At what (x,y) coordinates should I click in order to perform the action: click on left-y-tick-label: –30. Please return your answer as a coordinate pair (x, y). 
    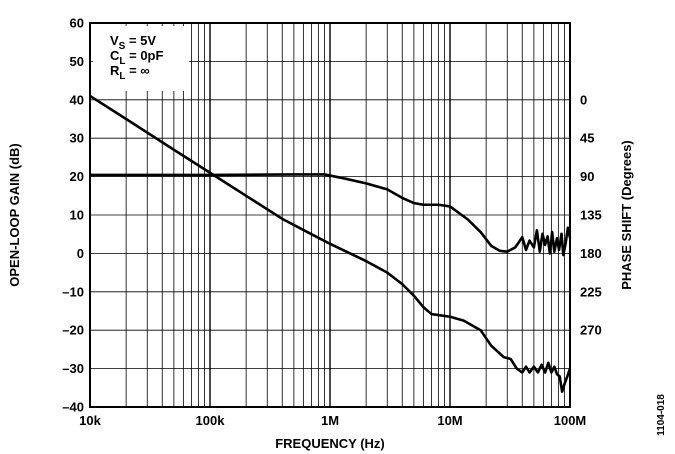
    Looking at the image, I should click on (73, 368).